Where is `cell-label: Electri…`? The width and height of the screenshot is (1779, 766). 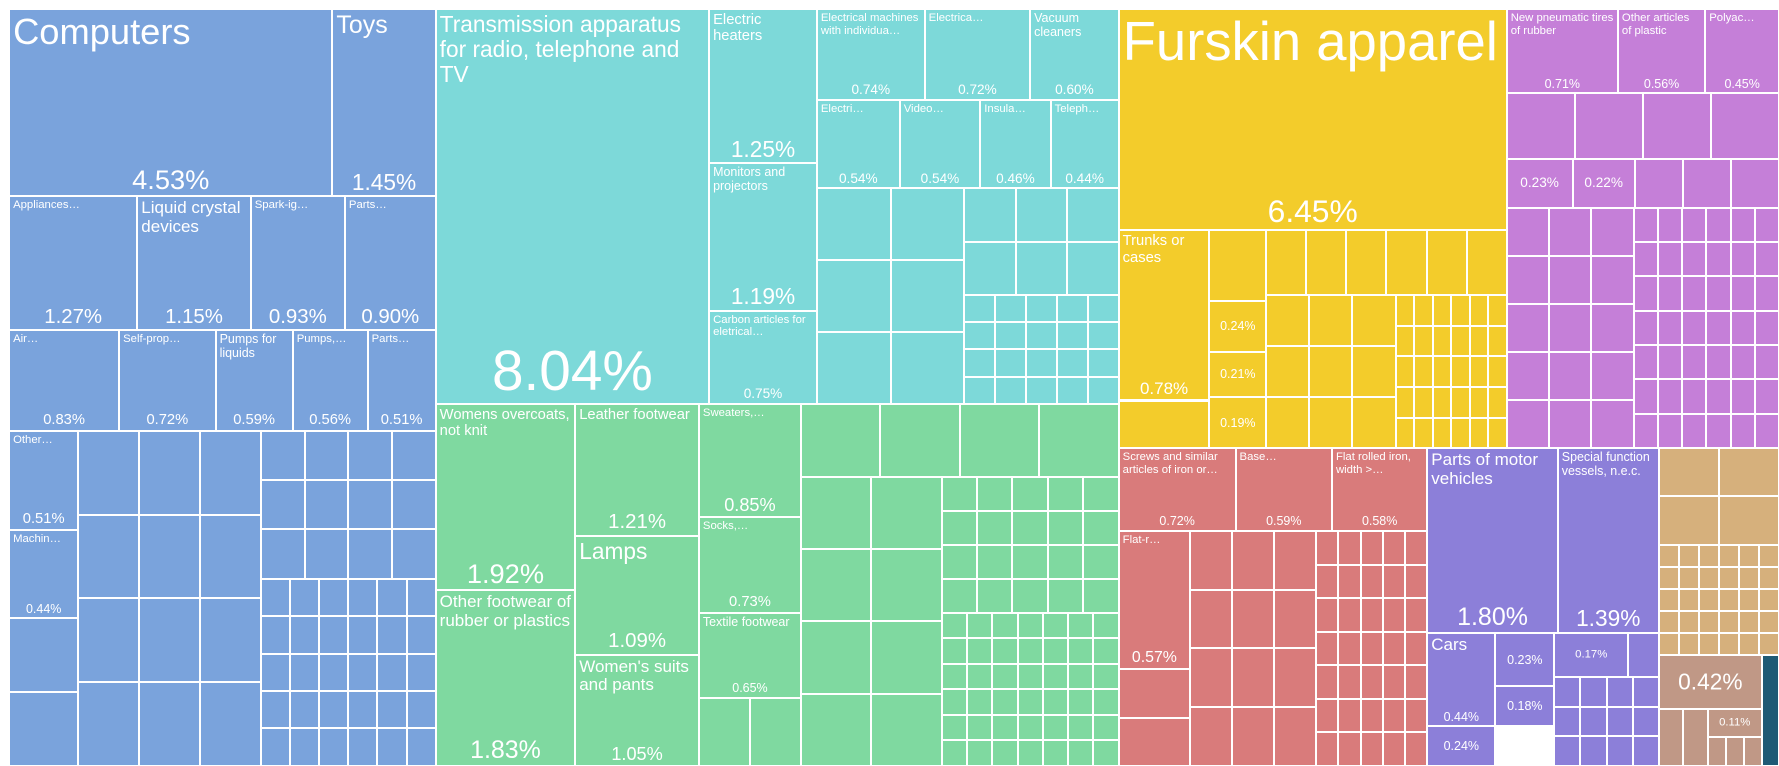
cell-label: Electri… is located at coordinates (842, 108).